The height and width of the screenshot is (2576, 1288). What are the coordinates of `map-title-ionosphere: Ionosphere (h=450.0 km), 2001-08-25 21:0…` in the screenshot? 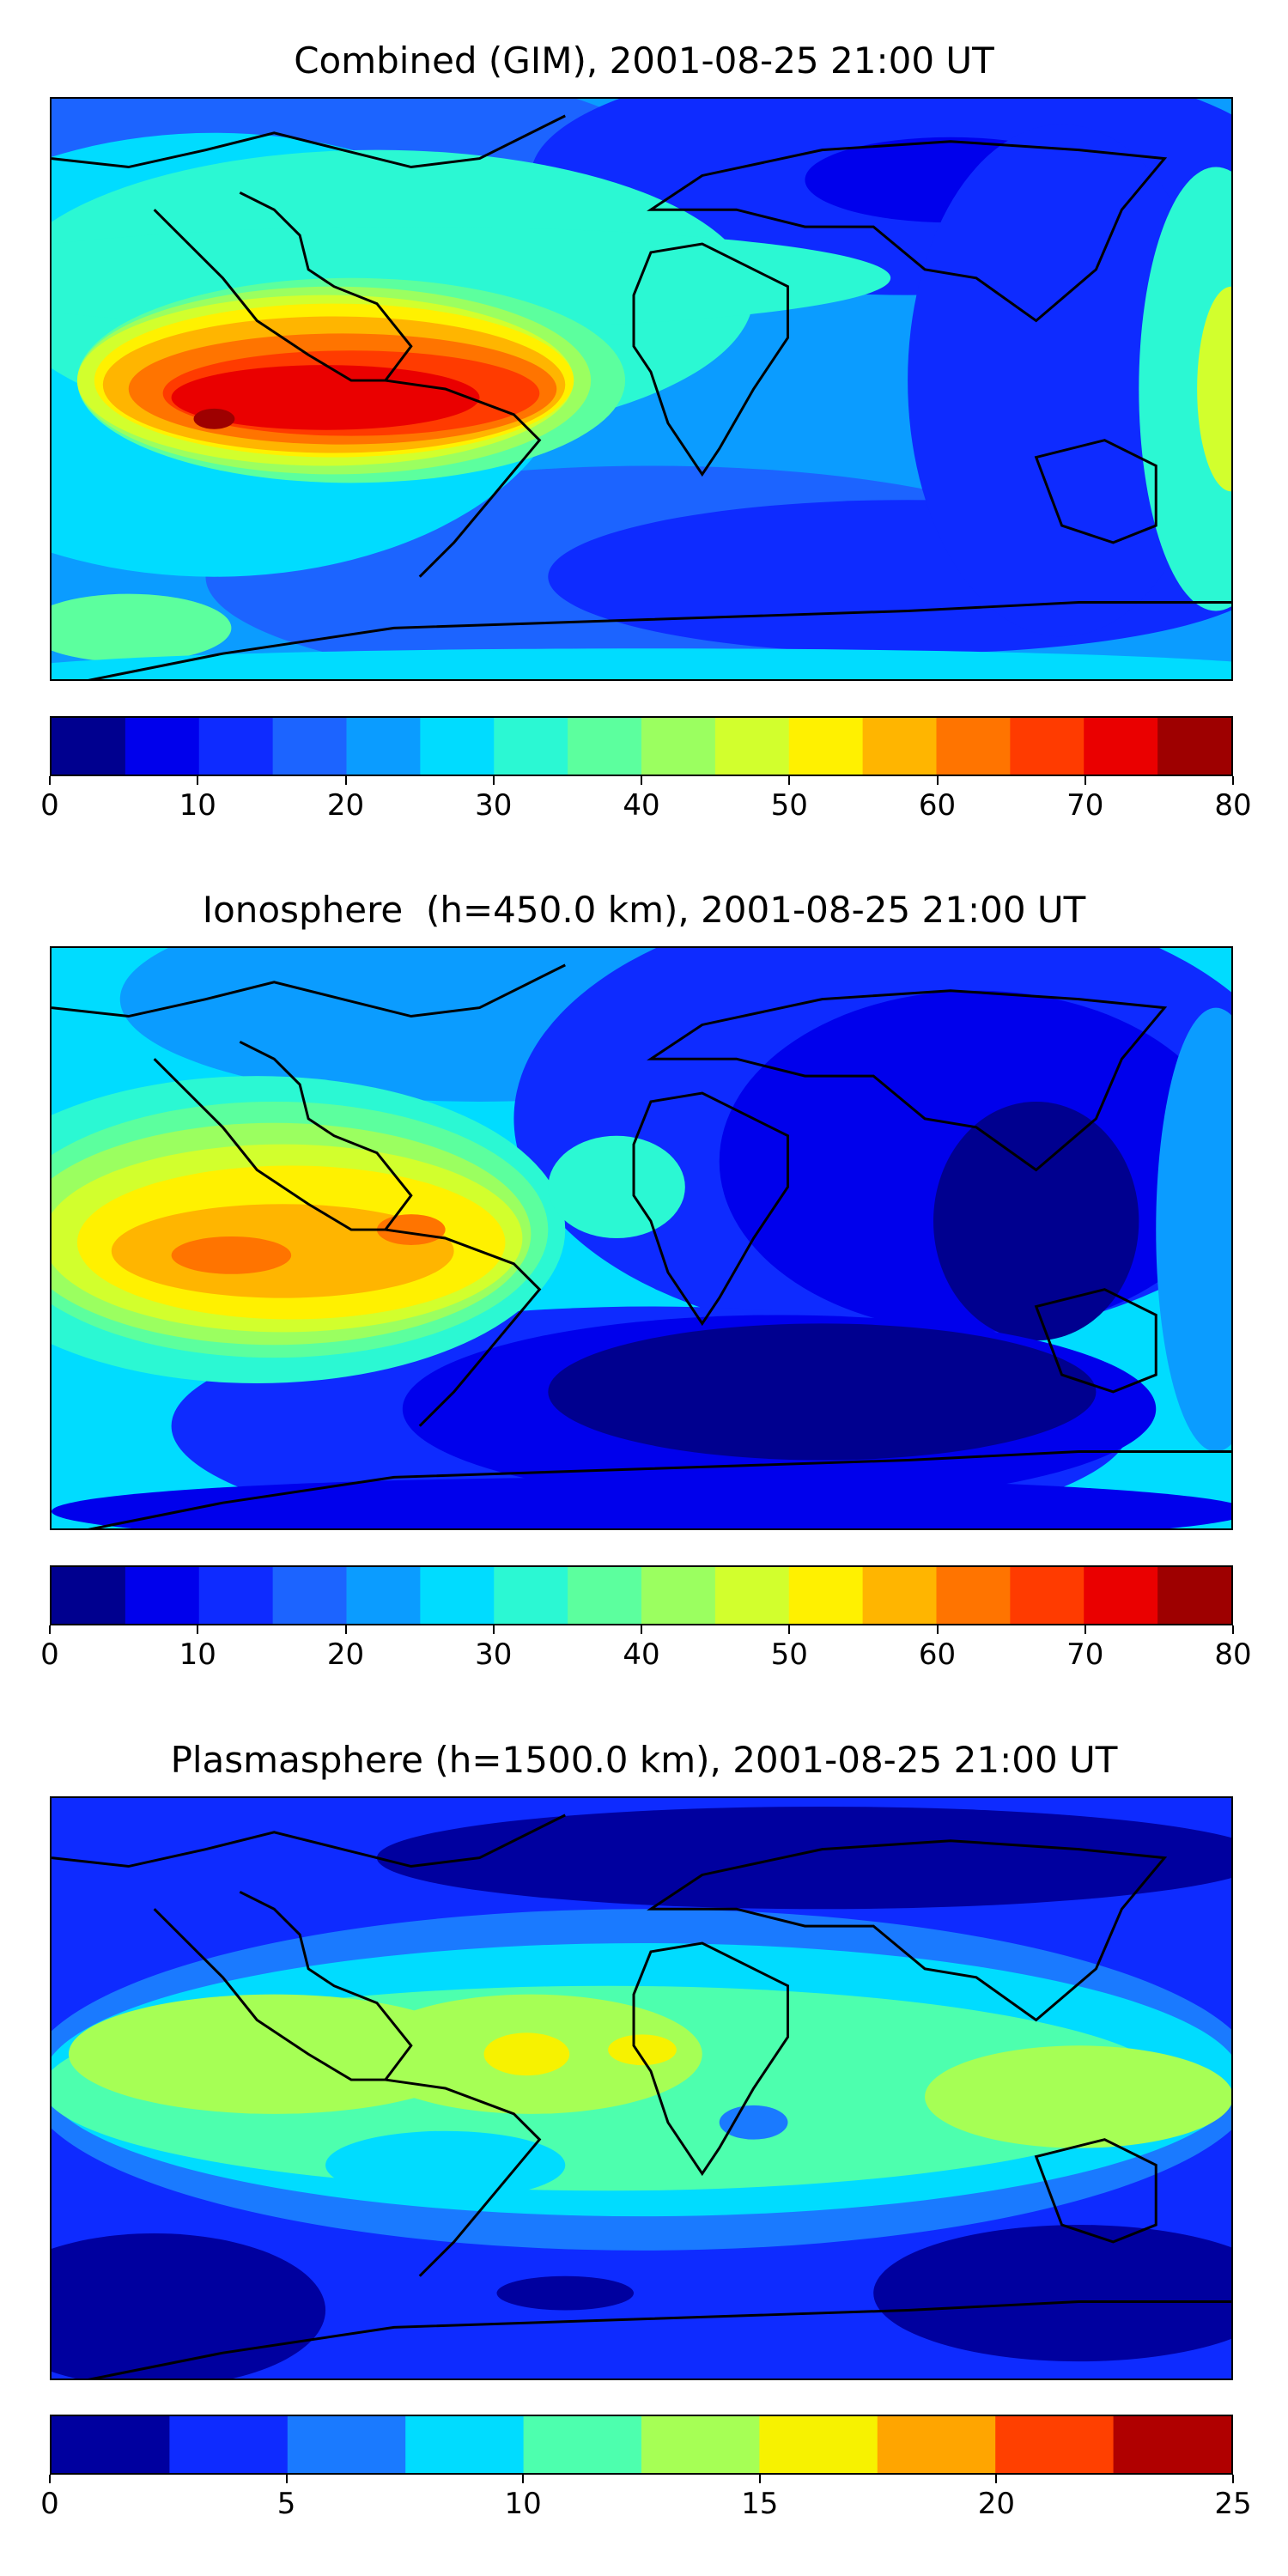 It's located at (644, 910).